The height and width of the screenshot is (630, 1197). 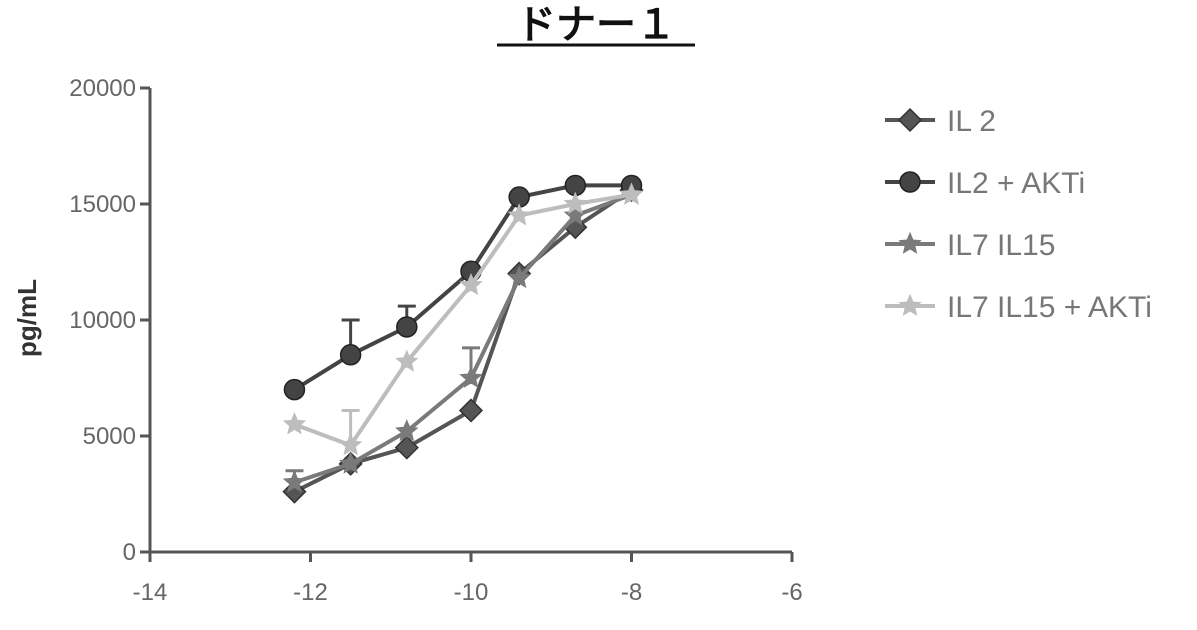 What do you see at coordinates (471, 592) in the screenshot?
I see `x-tick-label: -10` at bounding box center [471, 592].